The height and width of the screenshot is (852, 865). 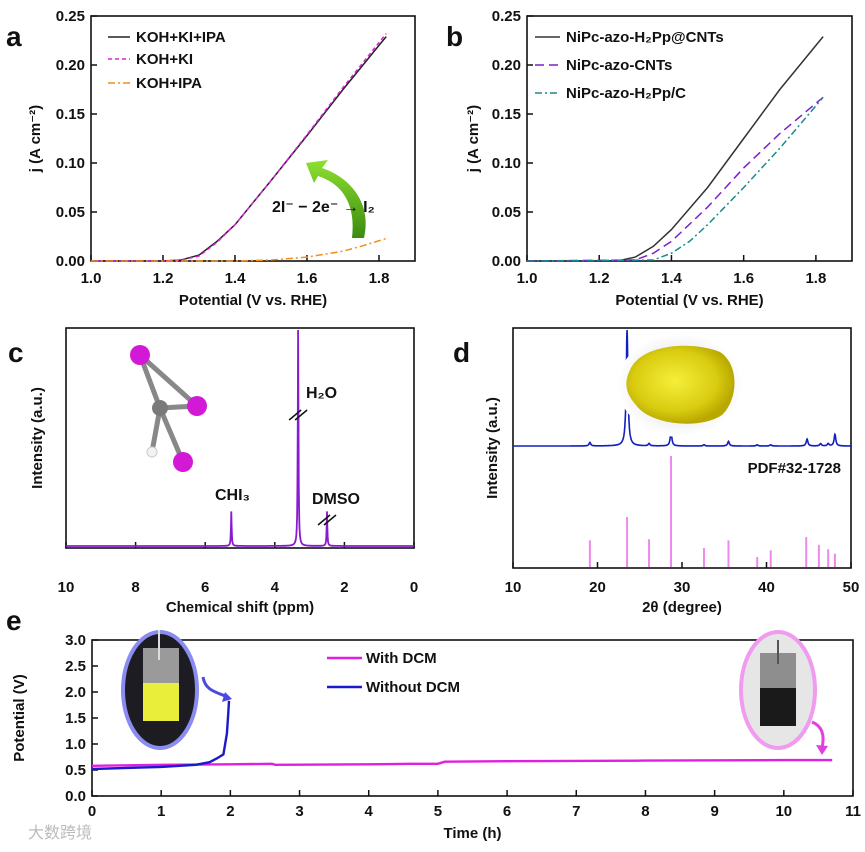 What do you see at coordinates (645, 811) in the screenshot?
I see `x-tick-label: 8` at bounding box center [645, 811].